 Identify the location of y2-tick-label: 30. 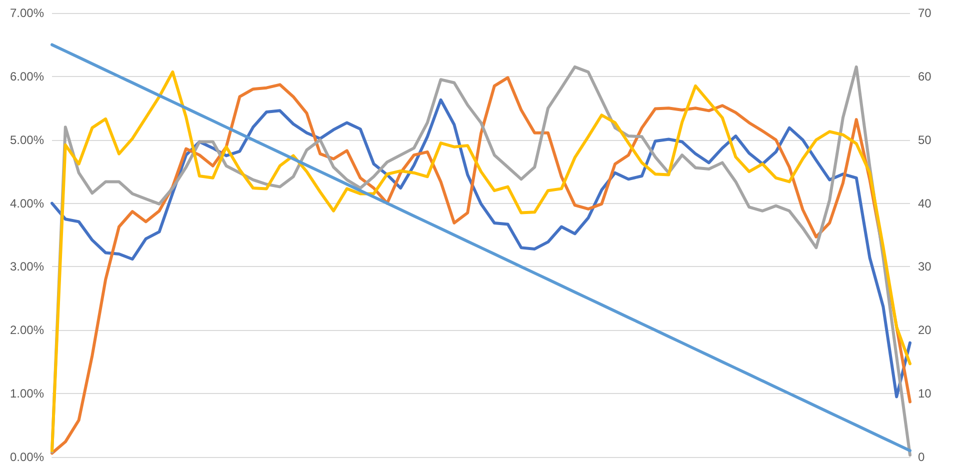
(925, 267).